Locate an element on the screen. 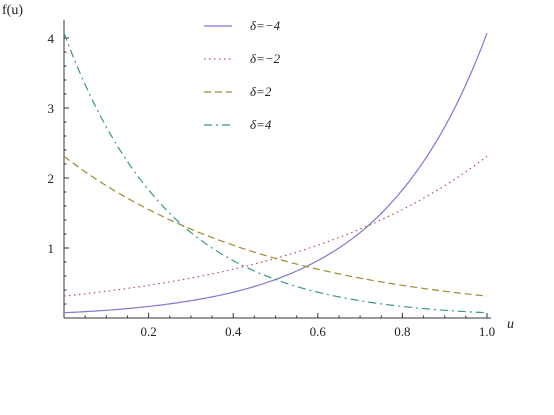 The width and height of the screenshot is (554, 415). y-axis-title: f(u) is located at coordinates (12, 10).